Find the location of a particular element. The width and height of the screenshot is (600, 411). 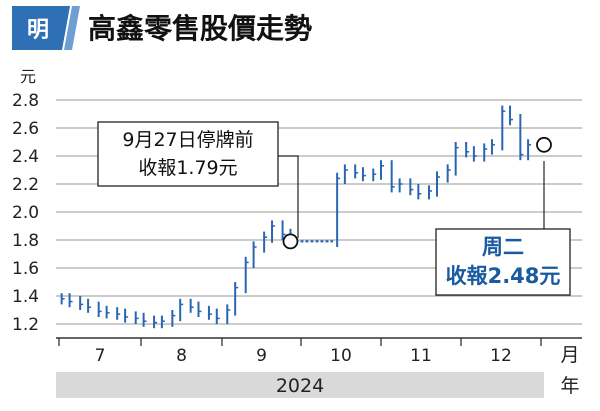

x-tick-label: 9 is located at coordinates (261, 356).